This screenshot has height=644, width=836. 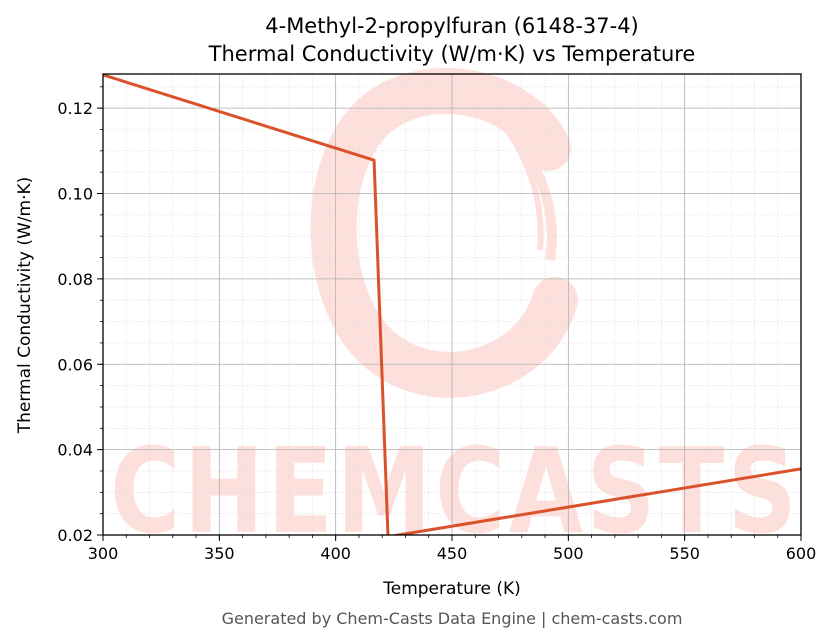 I want to click on y-tick-label: 0.10, so click(x=75, y=194).